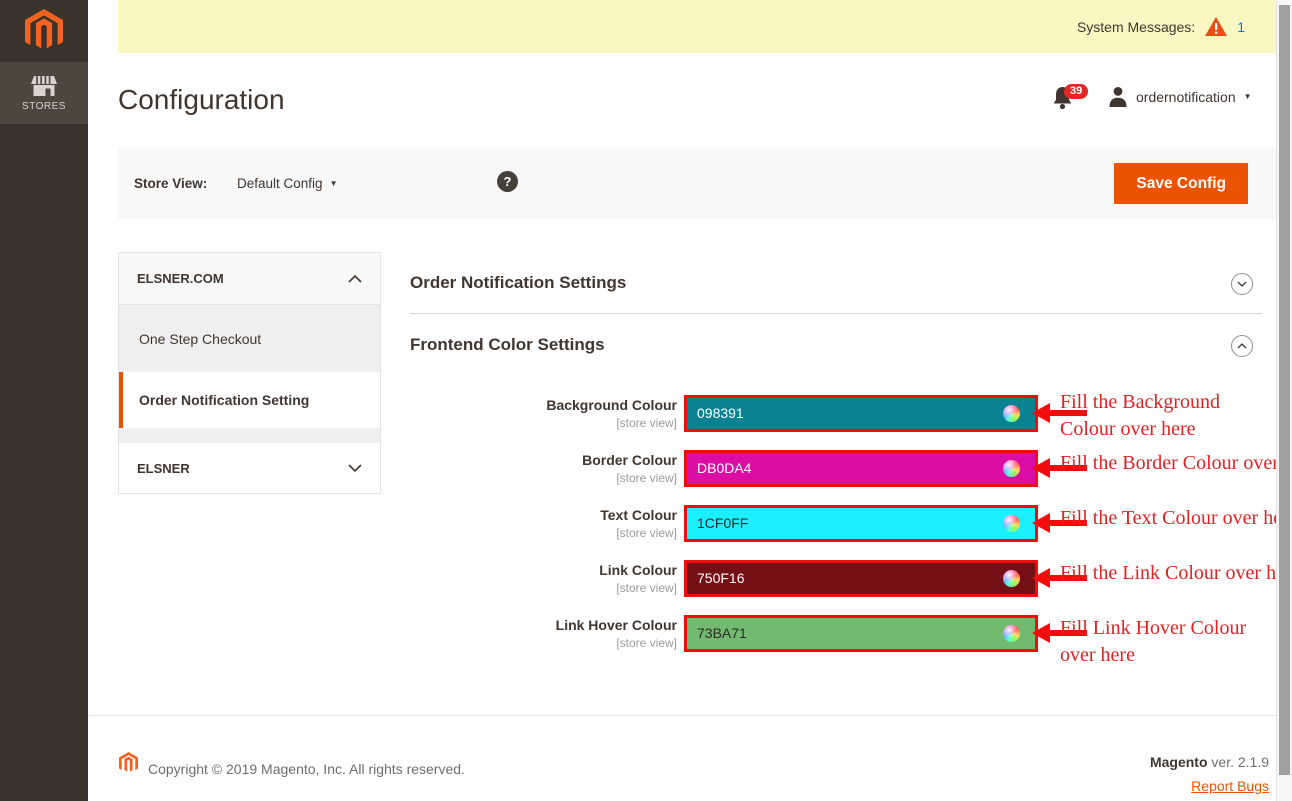 This screenshot has width=1292, height=801. Describe the element at coordinates (1153, 641) in the screenshot. I see `annotation-text: Fill Link Hover Colour over here` at that location.